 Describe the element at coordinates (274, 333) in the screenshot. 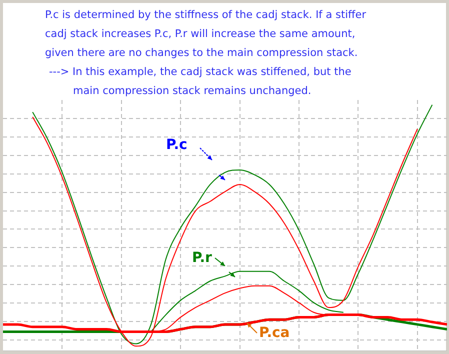

I see `annotation: P.ca` at that location.